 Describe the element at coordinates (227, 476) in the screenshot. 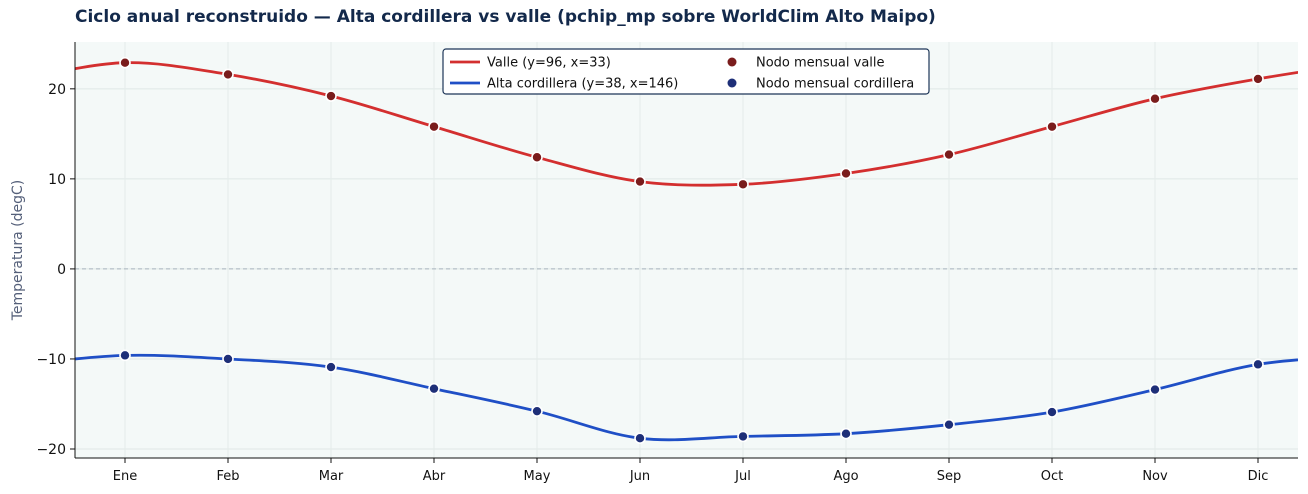

I see `x-tick-label: Feb` at that location.